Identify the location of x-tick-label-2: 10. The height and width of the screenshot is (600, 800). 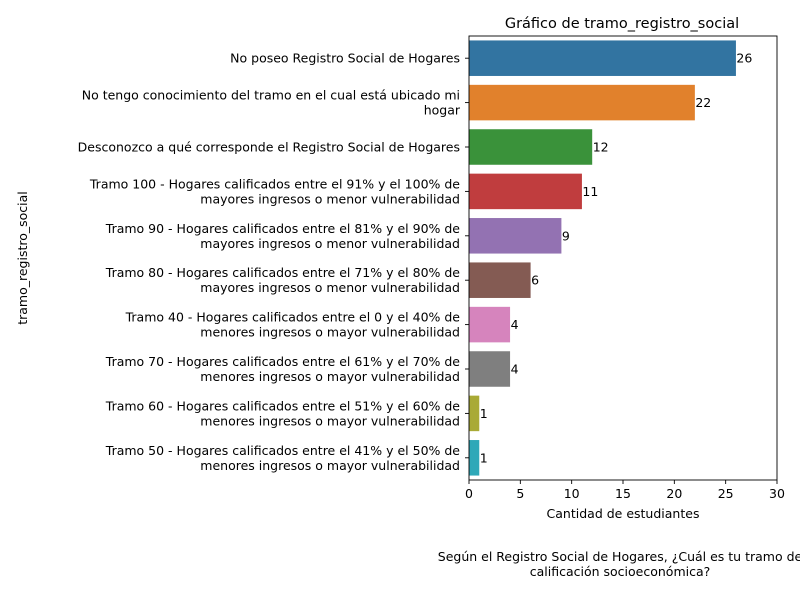
(572, 493).